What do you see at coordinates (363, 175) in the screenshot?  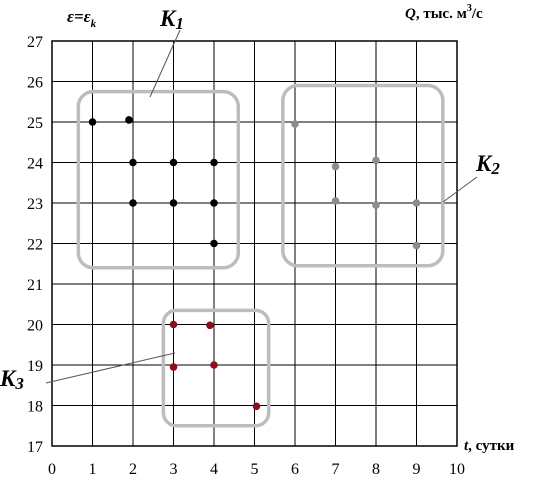 I see `cluster-box-k2` at bounding box center [363, 175].